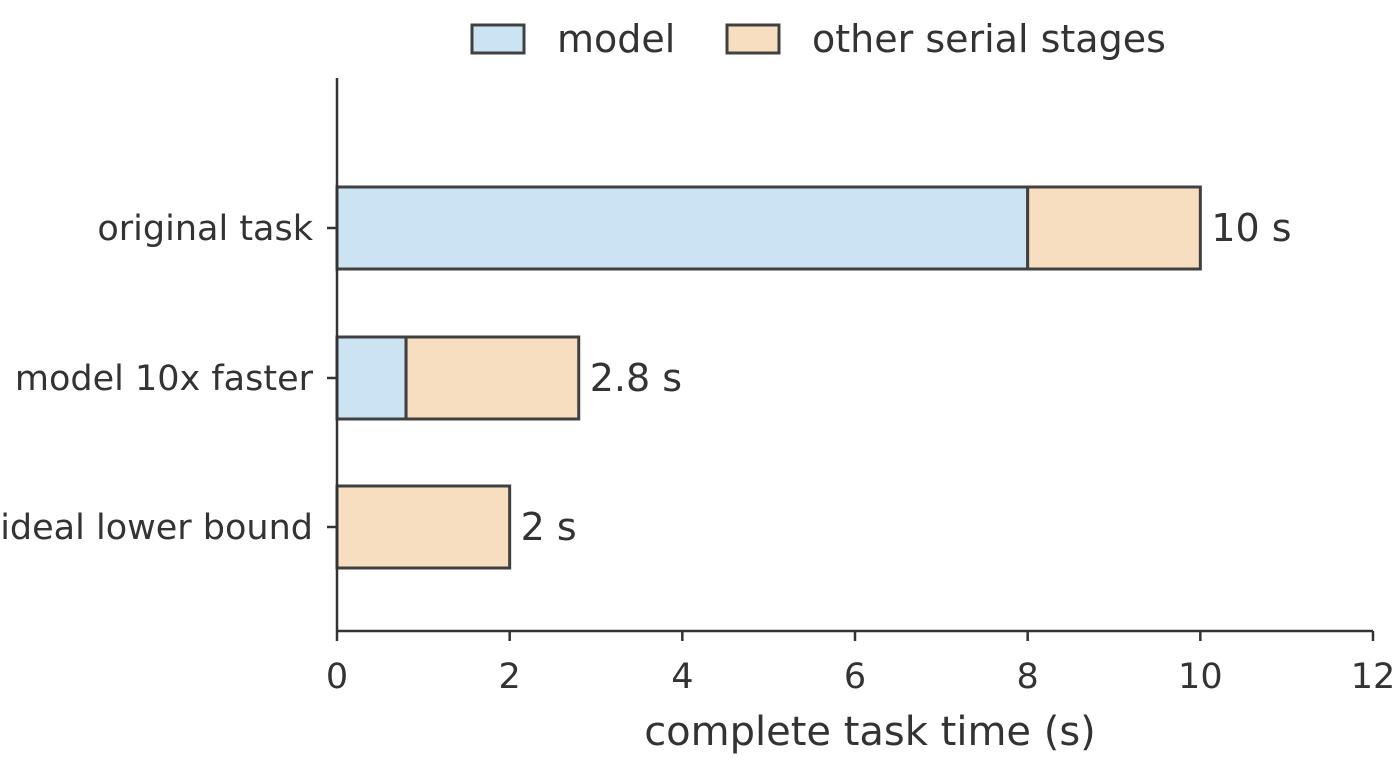  Describe the element at coordinates (1373, 677) in the screenshot. I see `x-tick-label: 12` at that location.